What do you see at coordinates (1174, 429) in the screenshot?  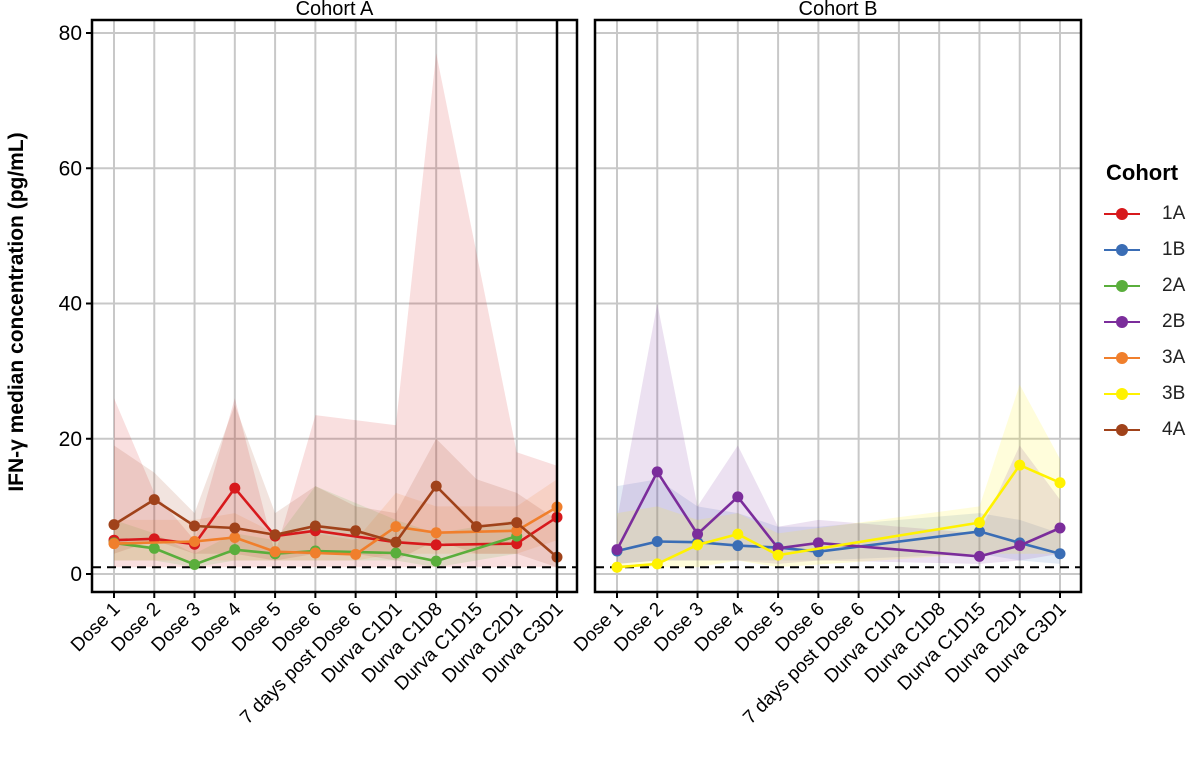 I see `legend-label: 4A` at bounding box center [1174, 429].